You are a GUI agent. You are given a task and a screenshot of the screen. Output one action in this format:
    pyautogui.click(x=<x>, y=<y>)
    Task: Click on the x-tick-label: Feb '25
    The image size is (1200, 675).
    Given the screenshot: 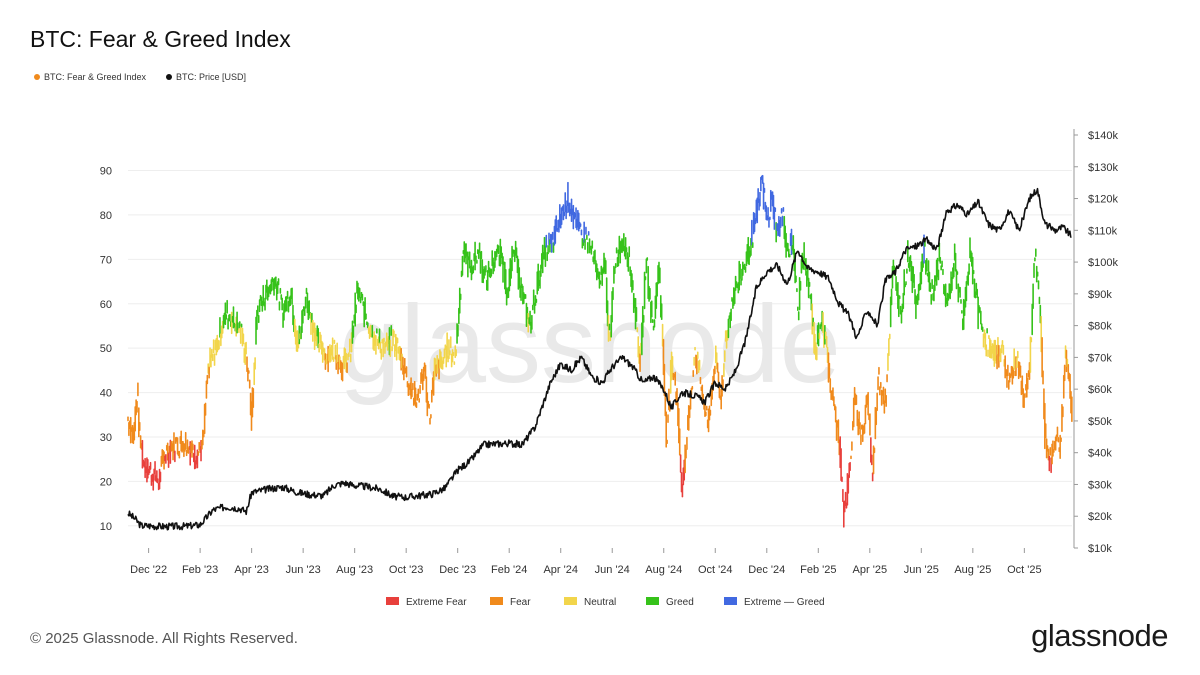 What is the action you would take?
    pyautogui.click(x=818, y=570)
    